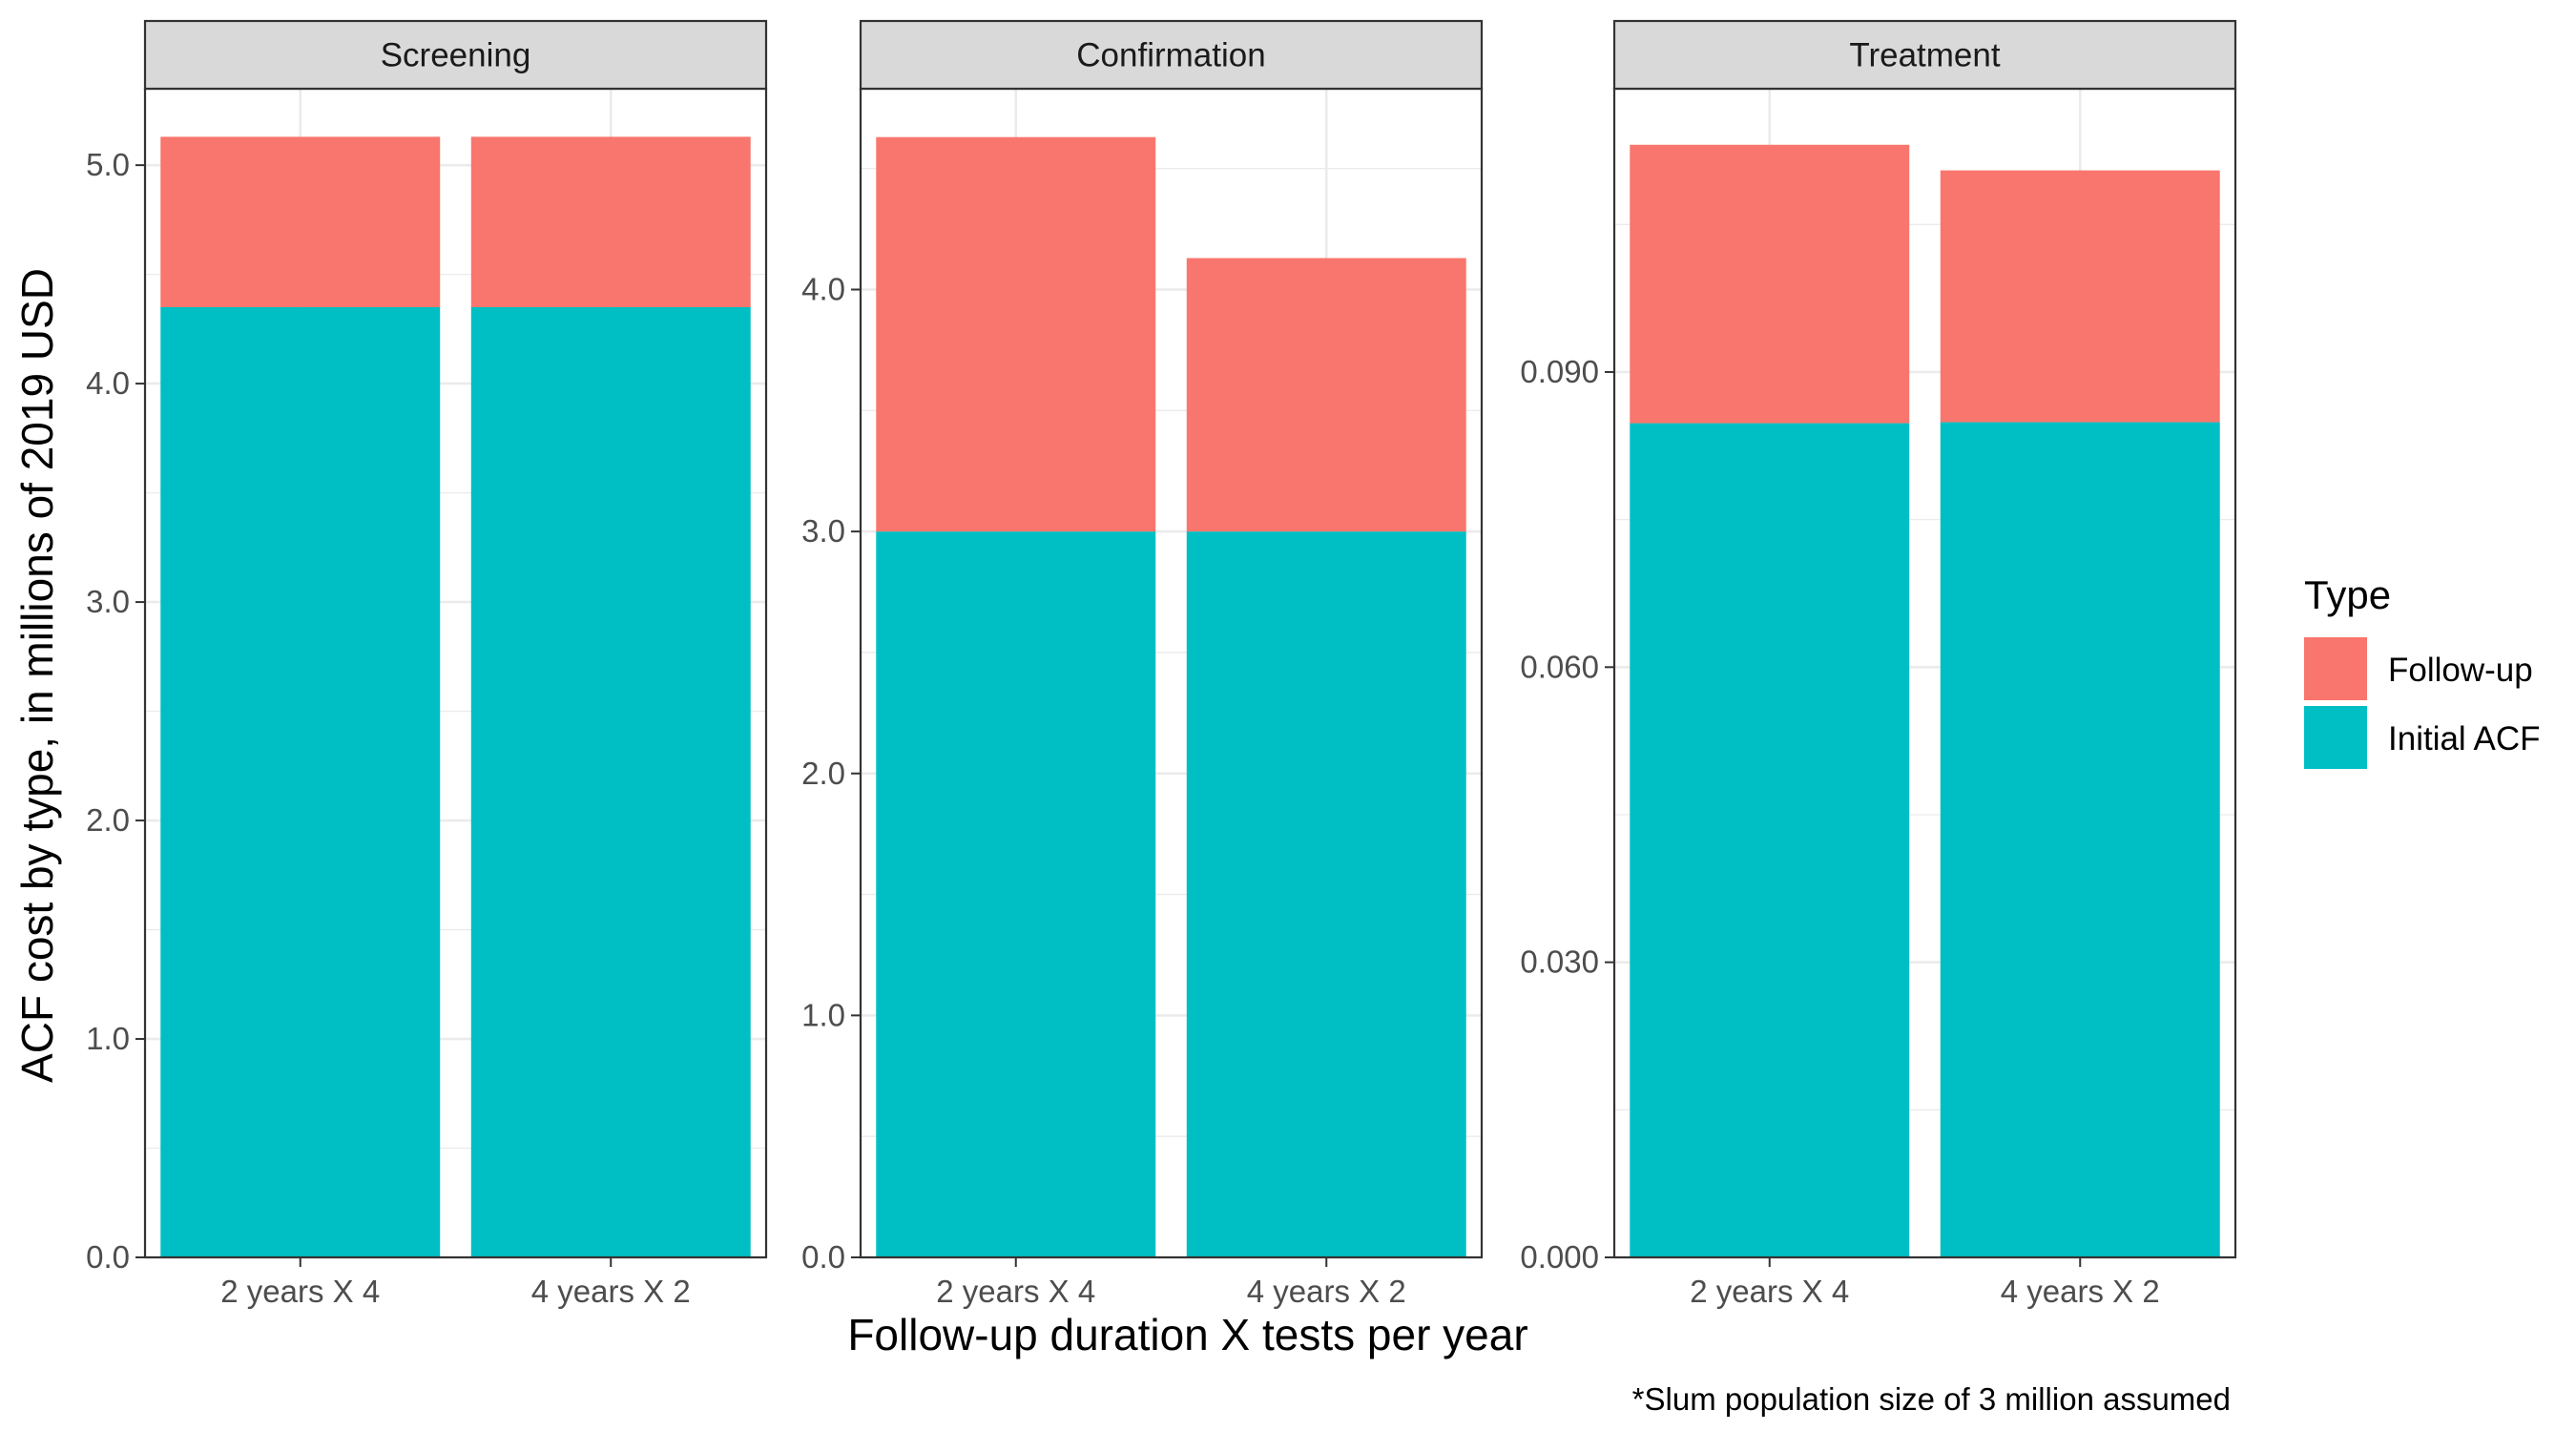 The image size is (2576, 1431). I want to click on legend-label-follow-up: Follow-up, so click(2460, 670).